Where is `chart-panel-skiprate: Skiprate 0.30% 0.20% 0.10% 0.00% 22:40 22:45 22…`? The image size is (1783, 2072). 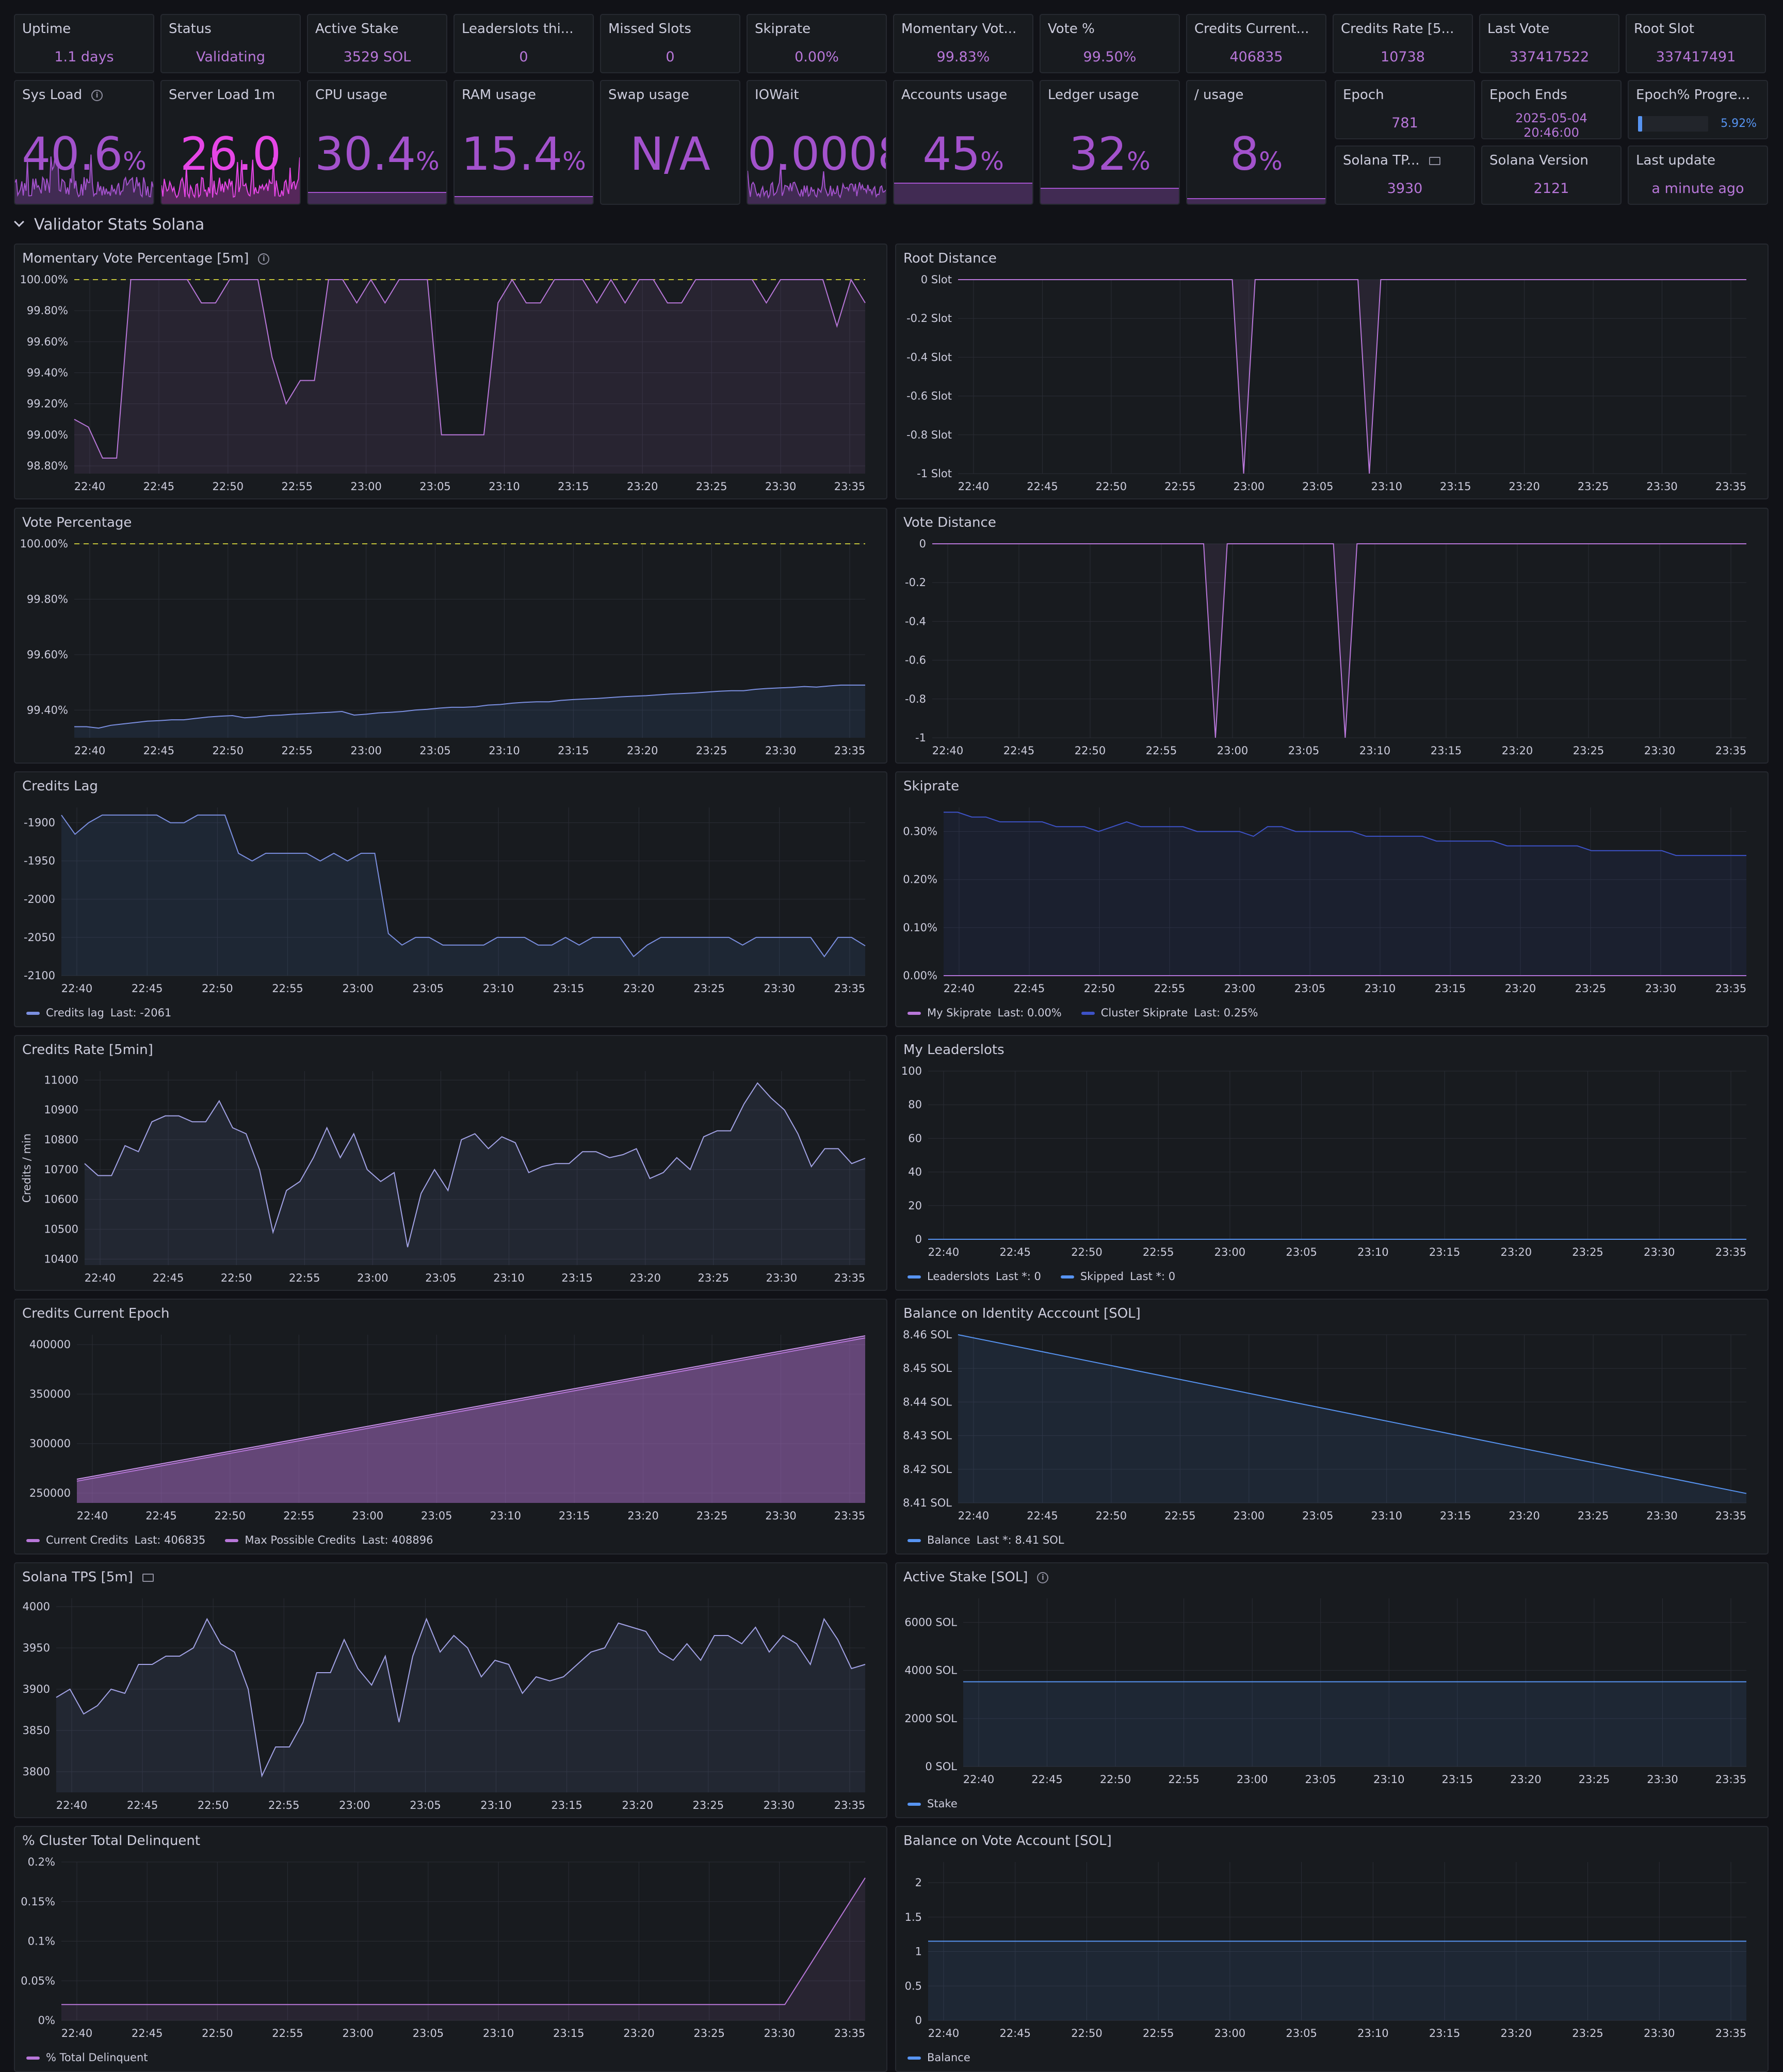
chart-panel-skiprate: Skiprate 0.30% 0.20% 0.10% 0.00% 22:40 22:45 22… is located at coordinates (1332, 899).